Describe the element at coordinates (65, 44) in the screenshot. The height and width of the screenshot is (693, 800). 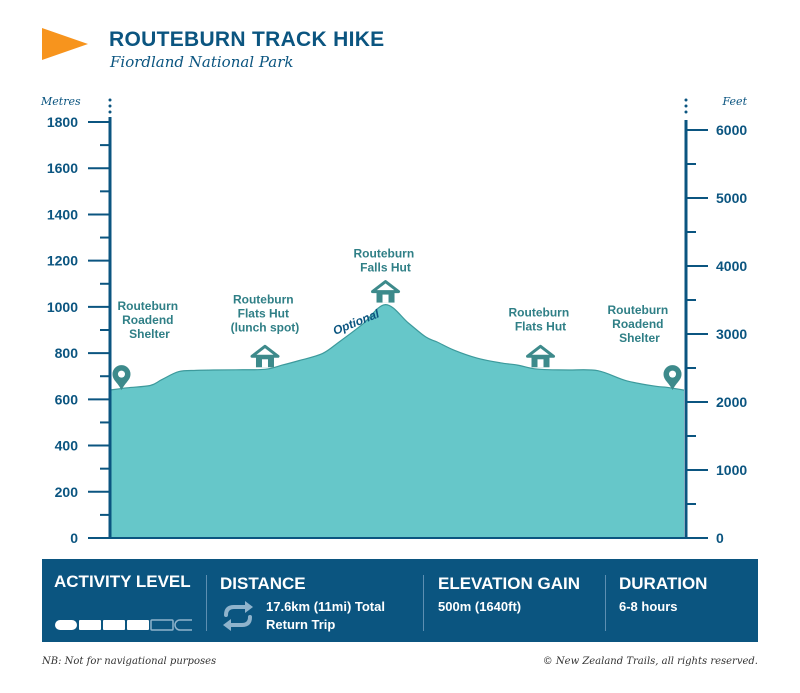
I see `brand-arrow-icon` at that location.